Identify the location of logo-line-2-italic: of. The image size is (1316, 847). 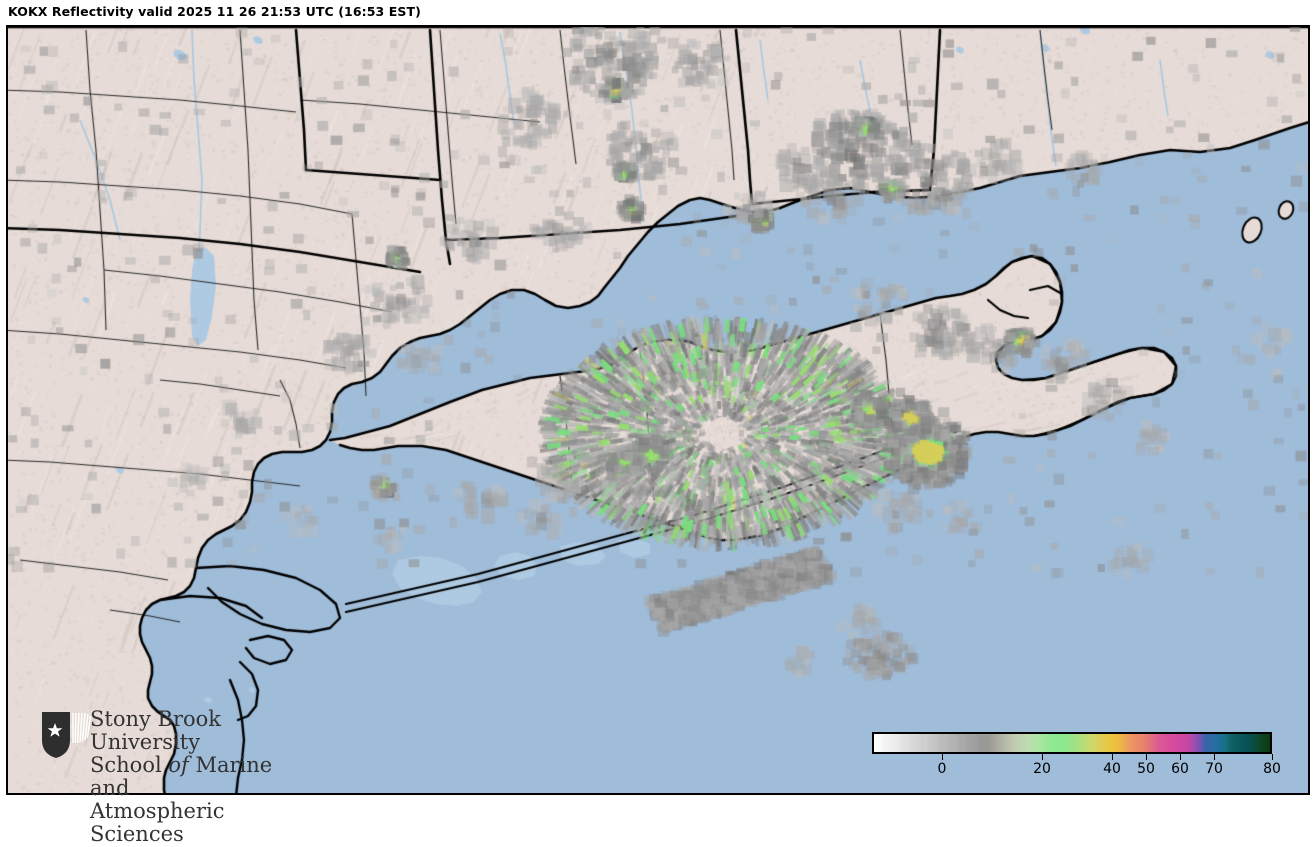
(178, 765).